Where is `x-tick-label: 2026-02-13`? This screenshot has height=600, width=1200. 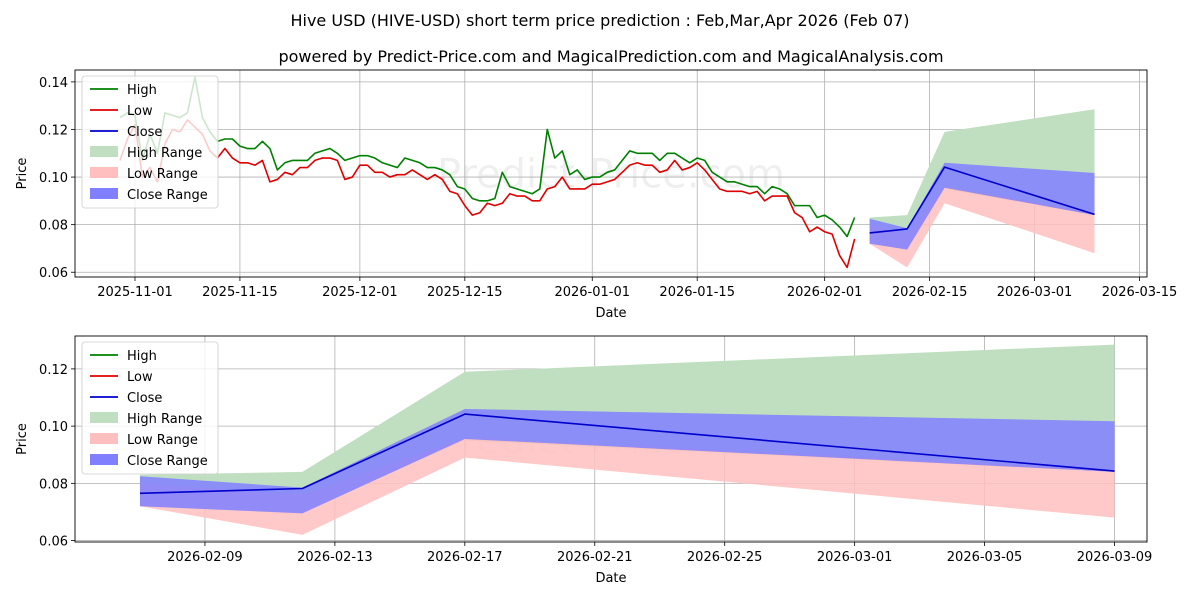
x-tick-label: 2026-02-13 is located at coordinates (335, 557).